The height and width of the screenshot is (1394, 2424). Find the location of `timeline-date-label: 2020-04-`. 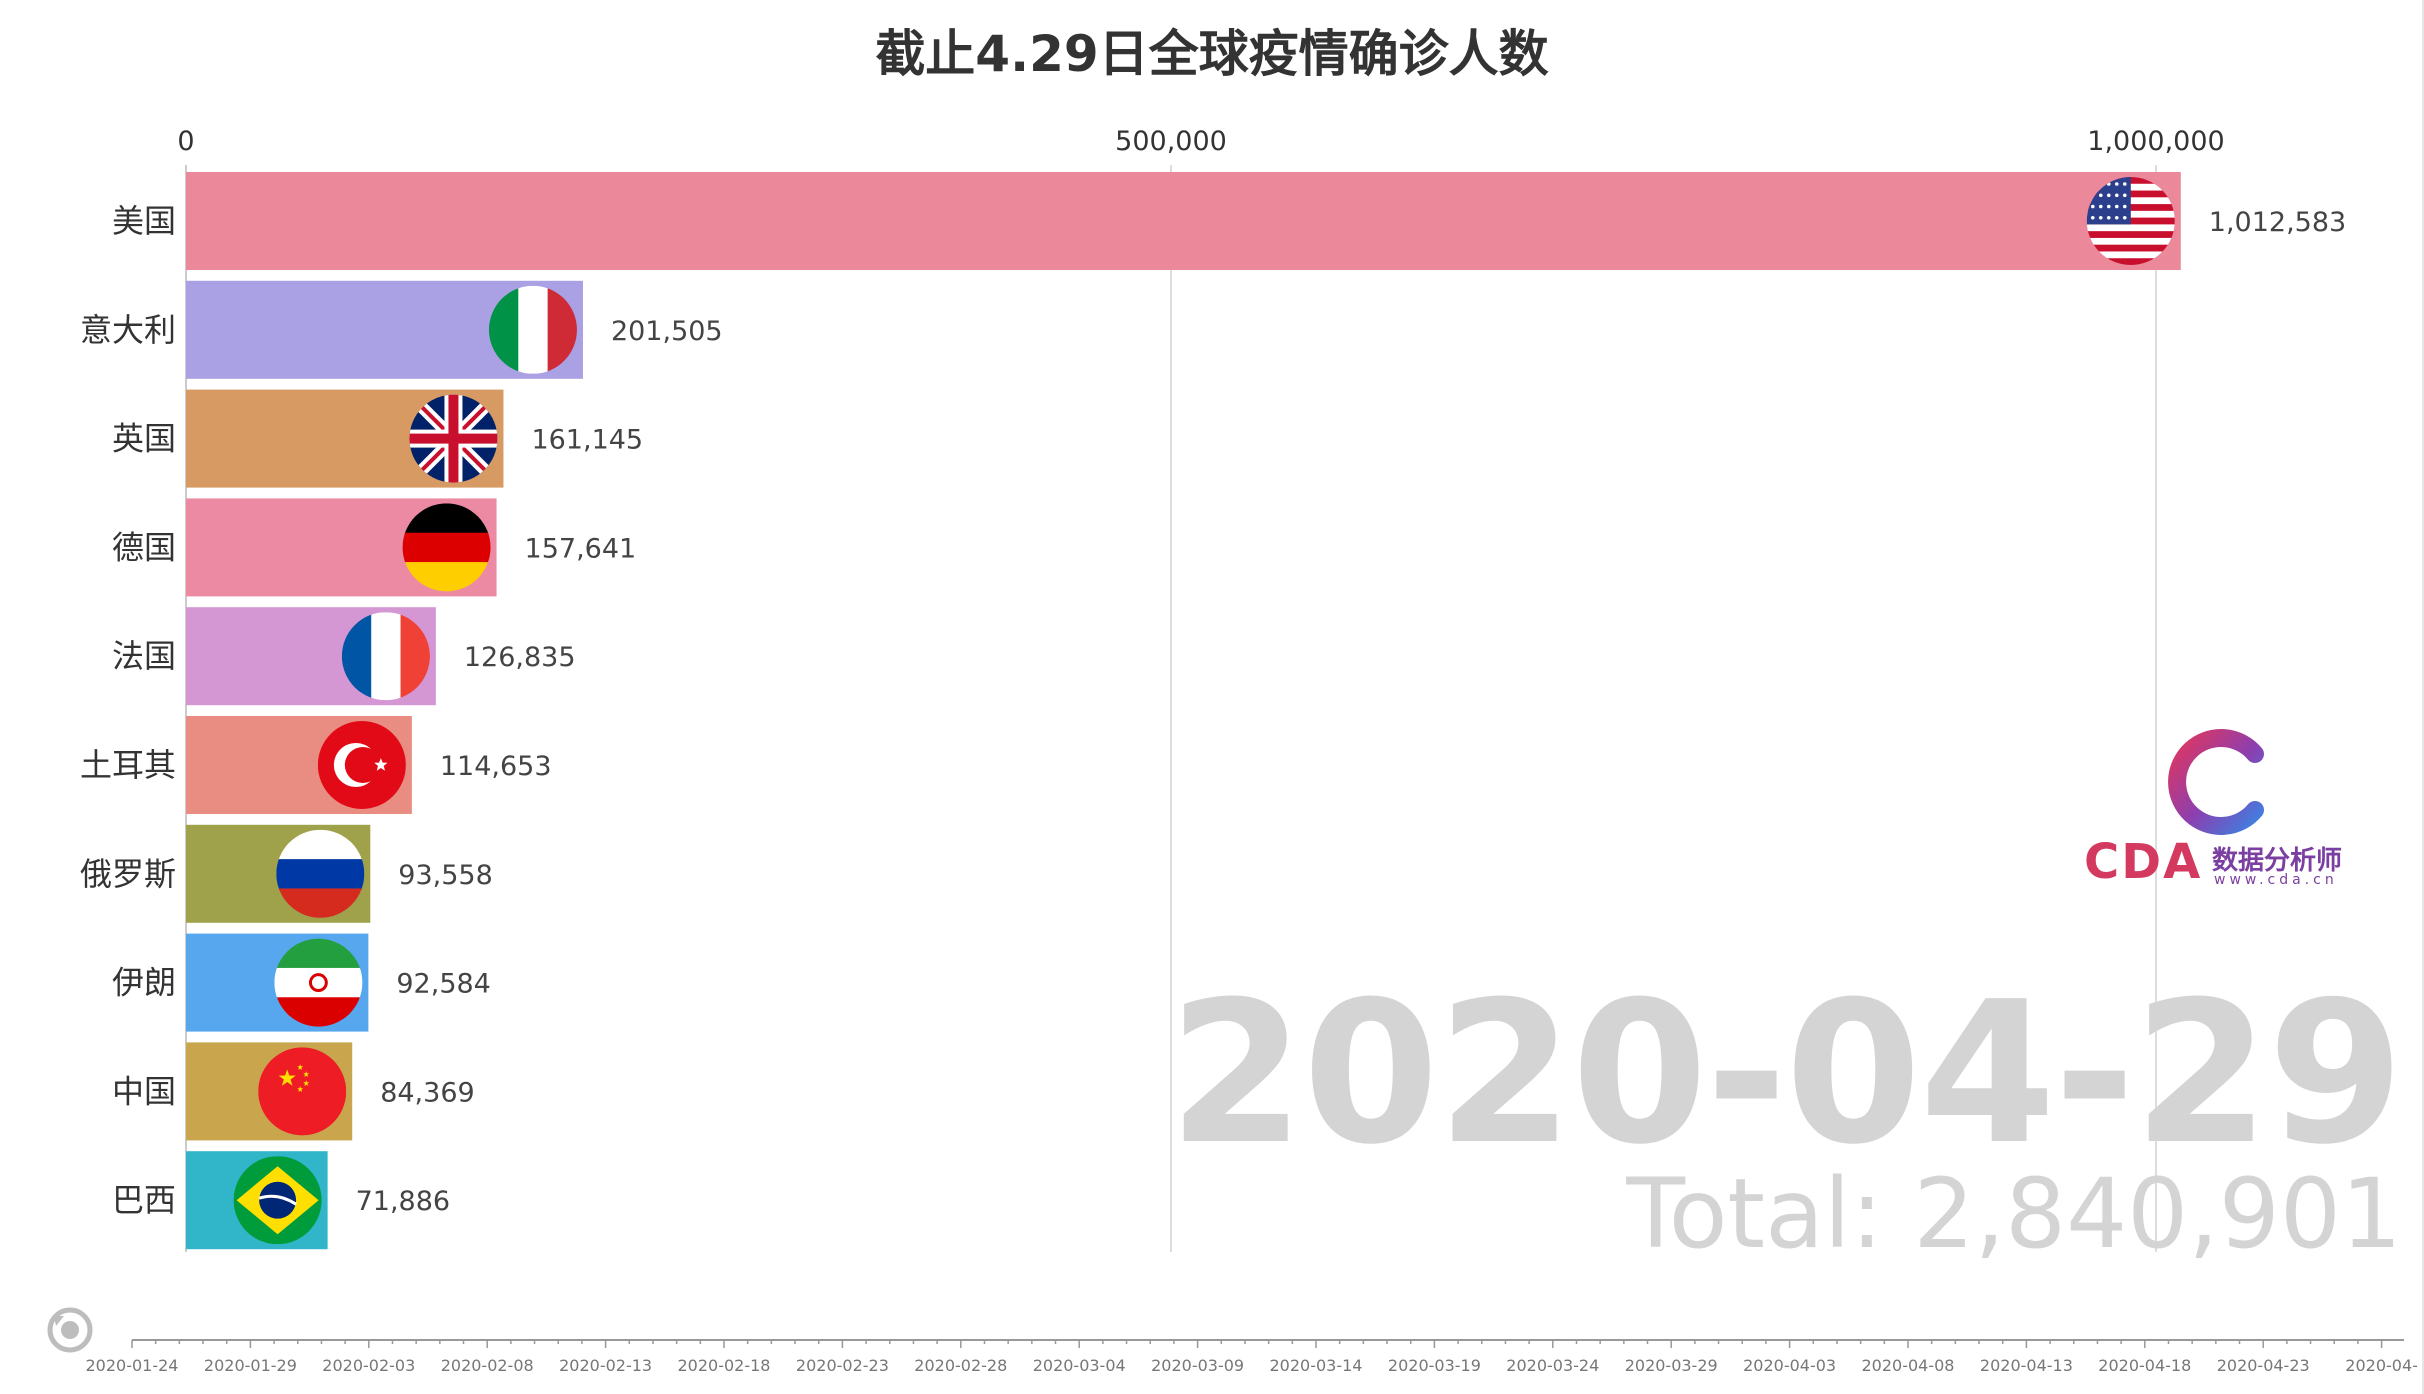

timeline-date-label: 2020-04- is located at coordinates (2381, 1365).